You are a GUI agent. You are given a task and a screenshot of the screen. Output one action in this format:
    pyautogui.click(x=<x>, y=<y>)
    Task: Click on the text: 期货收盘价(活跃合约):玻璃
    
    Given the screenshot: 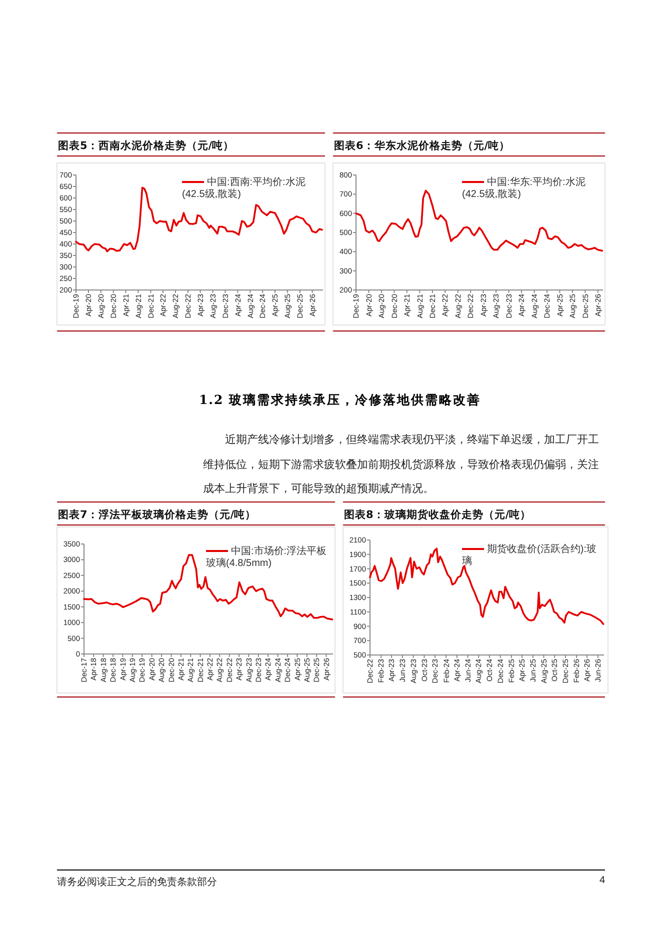 What is the action you would take?
    pyautogui.click(x=529, y=555)
    